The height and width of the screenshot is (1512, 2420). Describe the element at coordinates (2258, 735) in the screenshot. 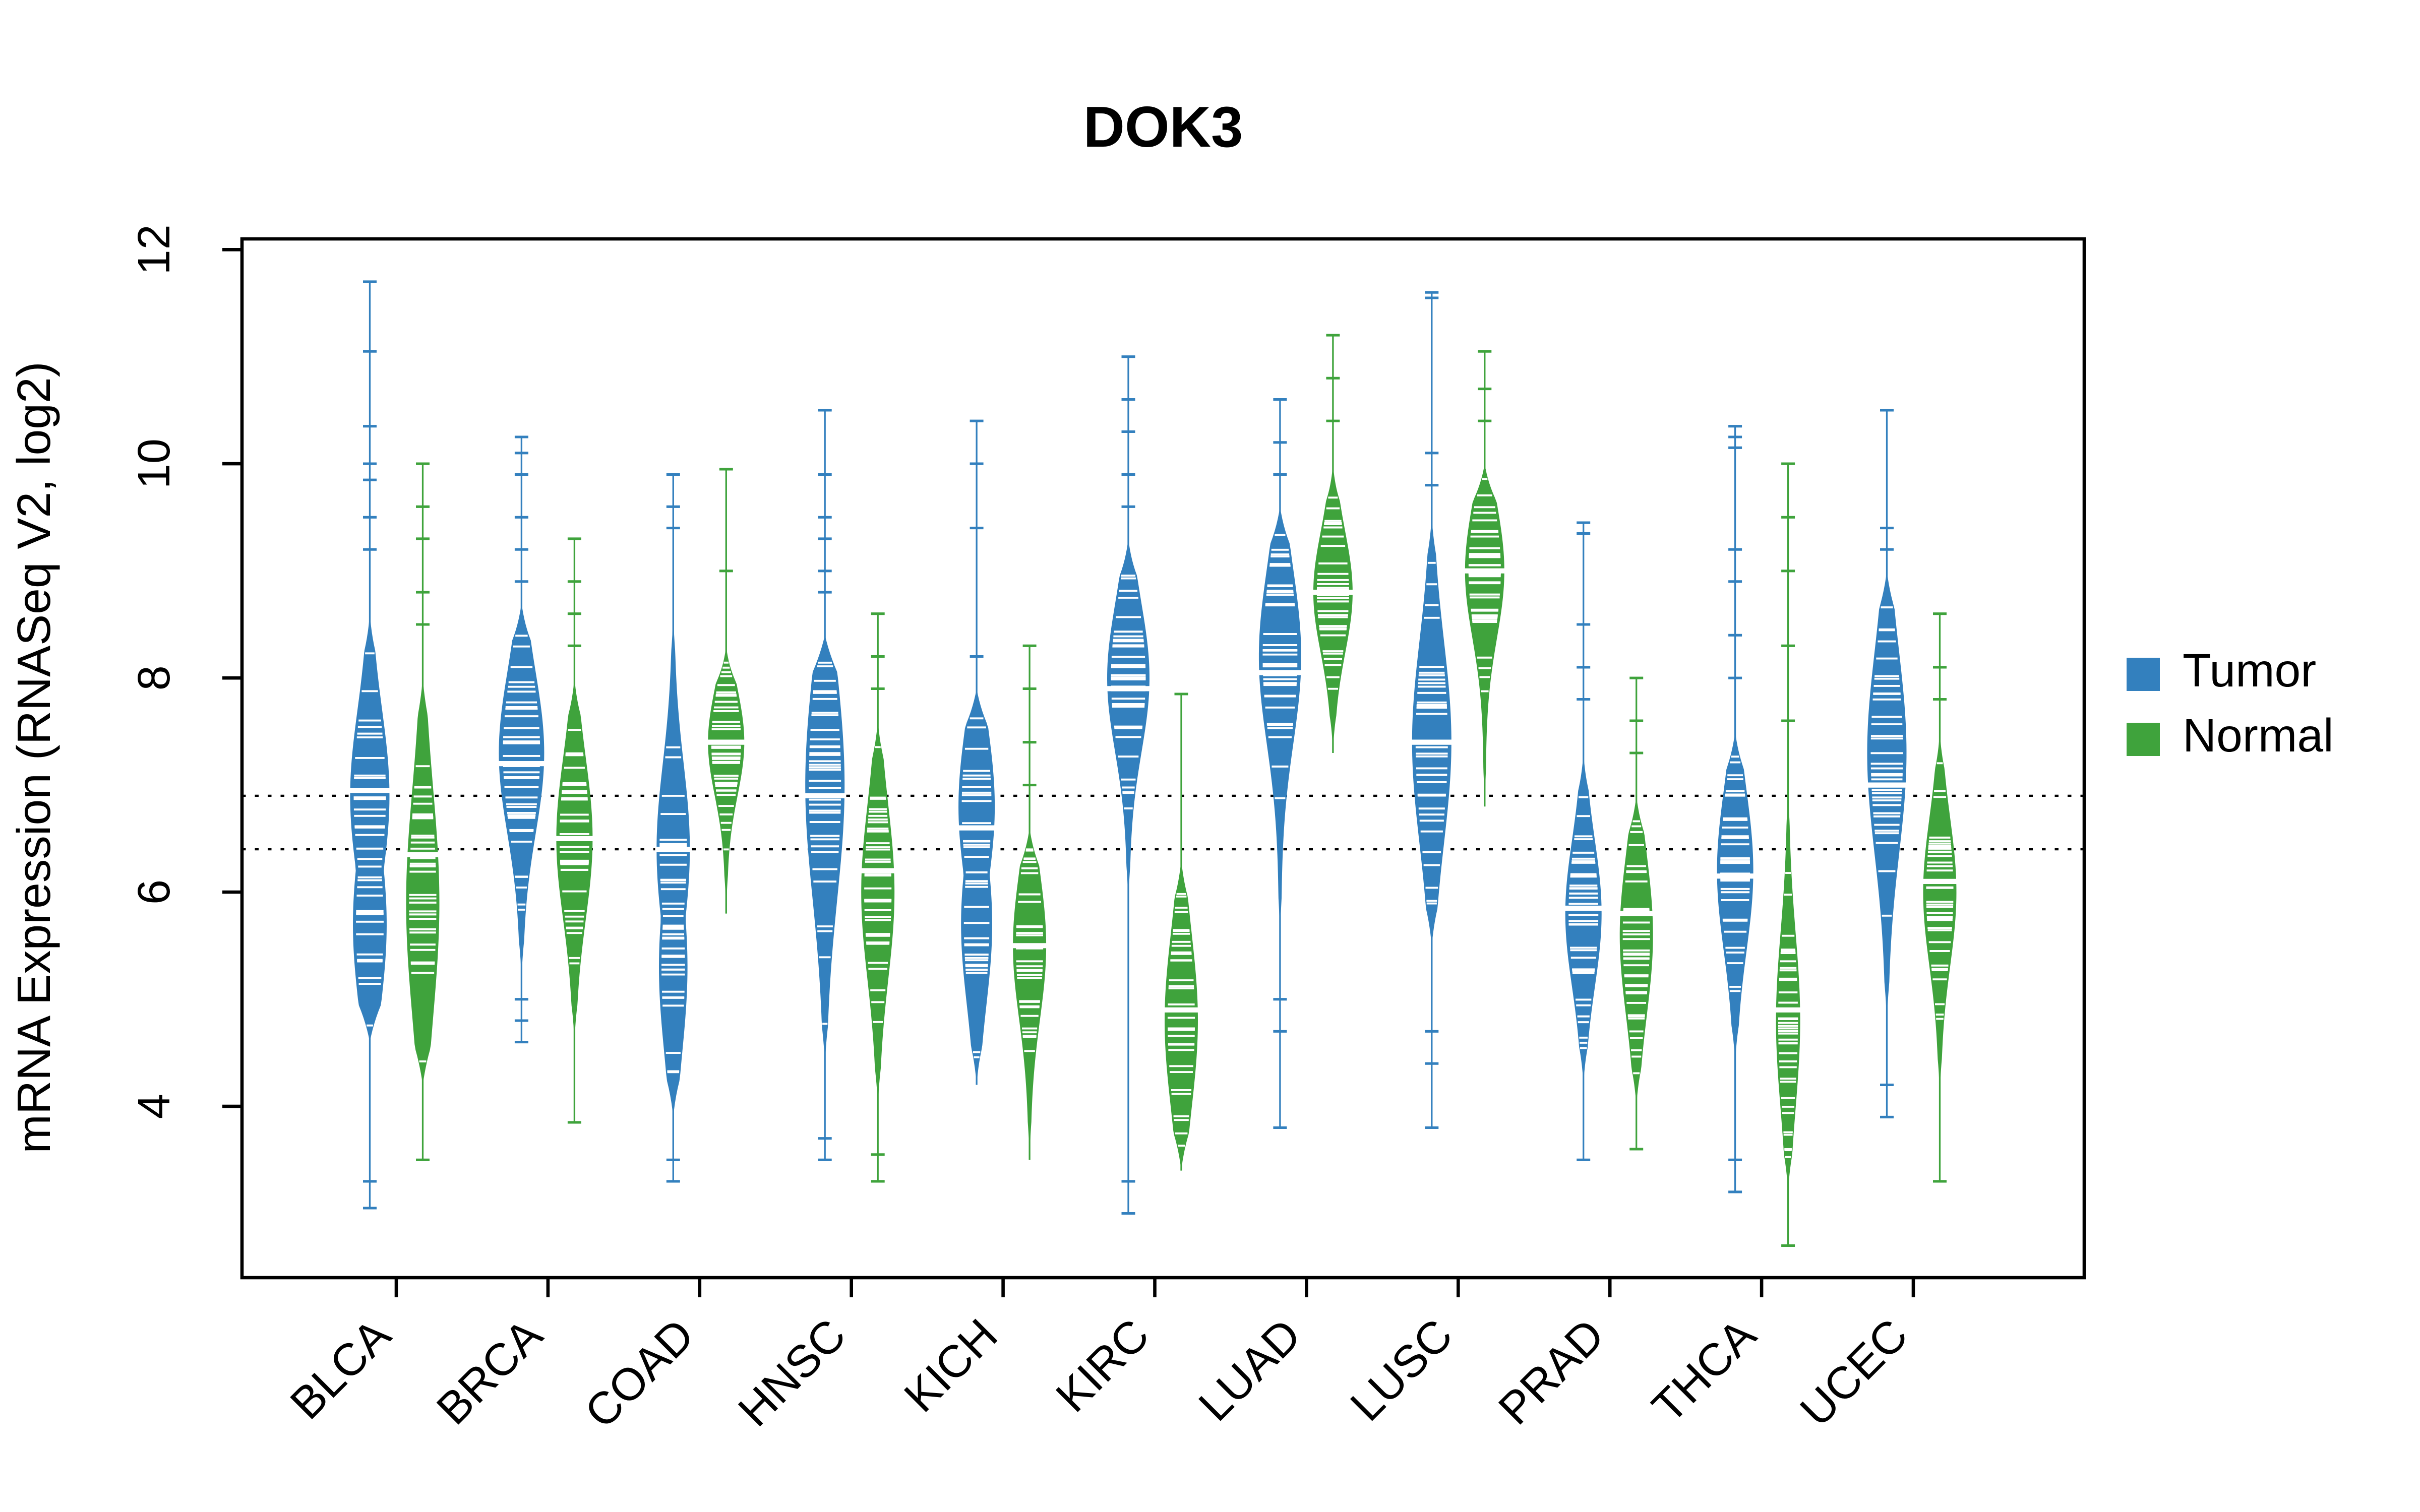

I see `normal-legend-label: Normal` at that location.